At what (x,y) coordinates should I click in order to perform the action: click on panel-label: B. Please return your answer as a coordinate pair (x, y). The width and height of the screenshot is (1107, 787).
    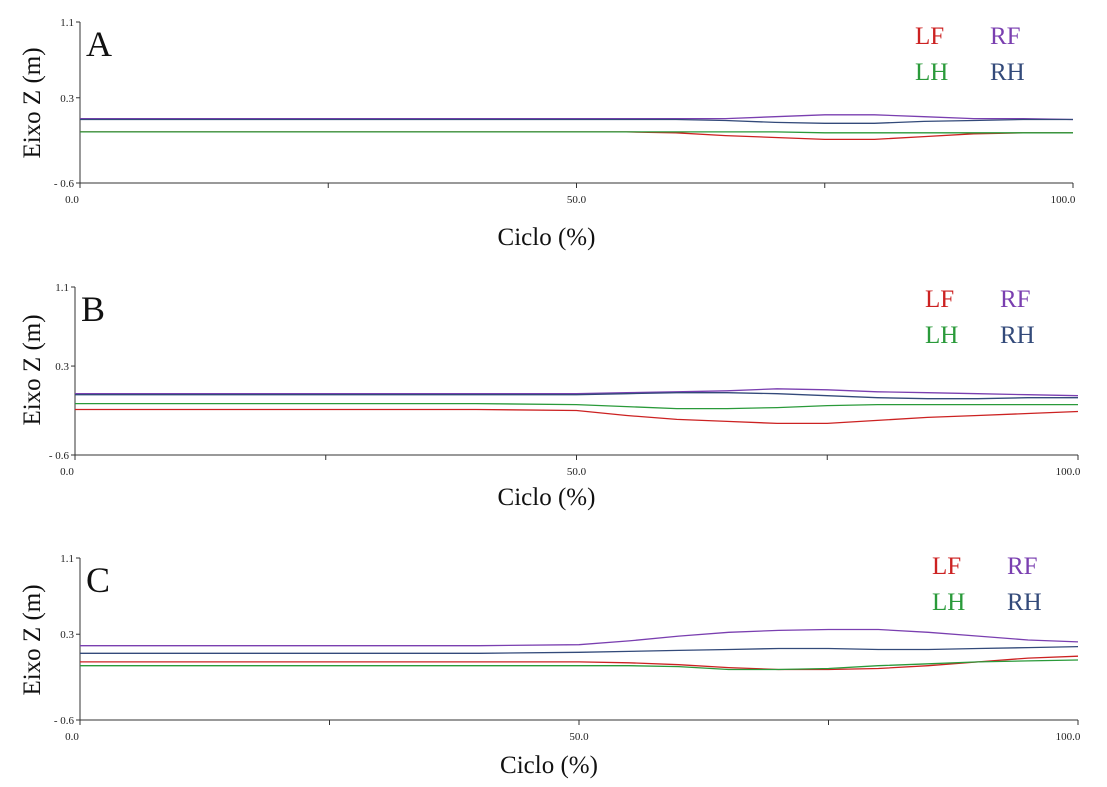
    Looking at the image, I should click on (93, 309).